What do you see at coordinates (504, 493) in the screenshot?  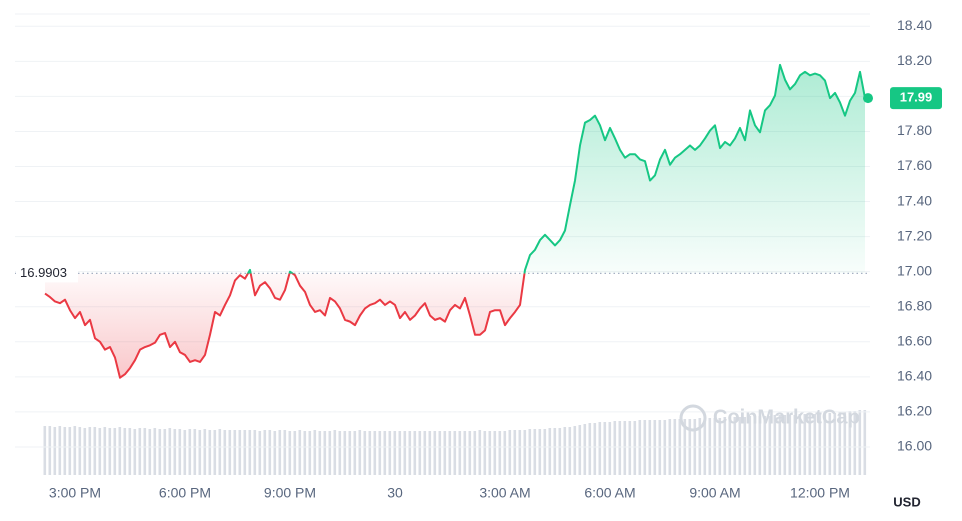 I see `x-tick-label: 3:00 AM` at bounding box center [504, 493].